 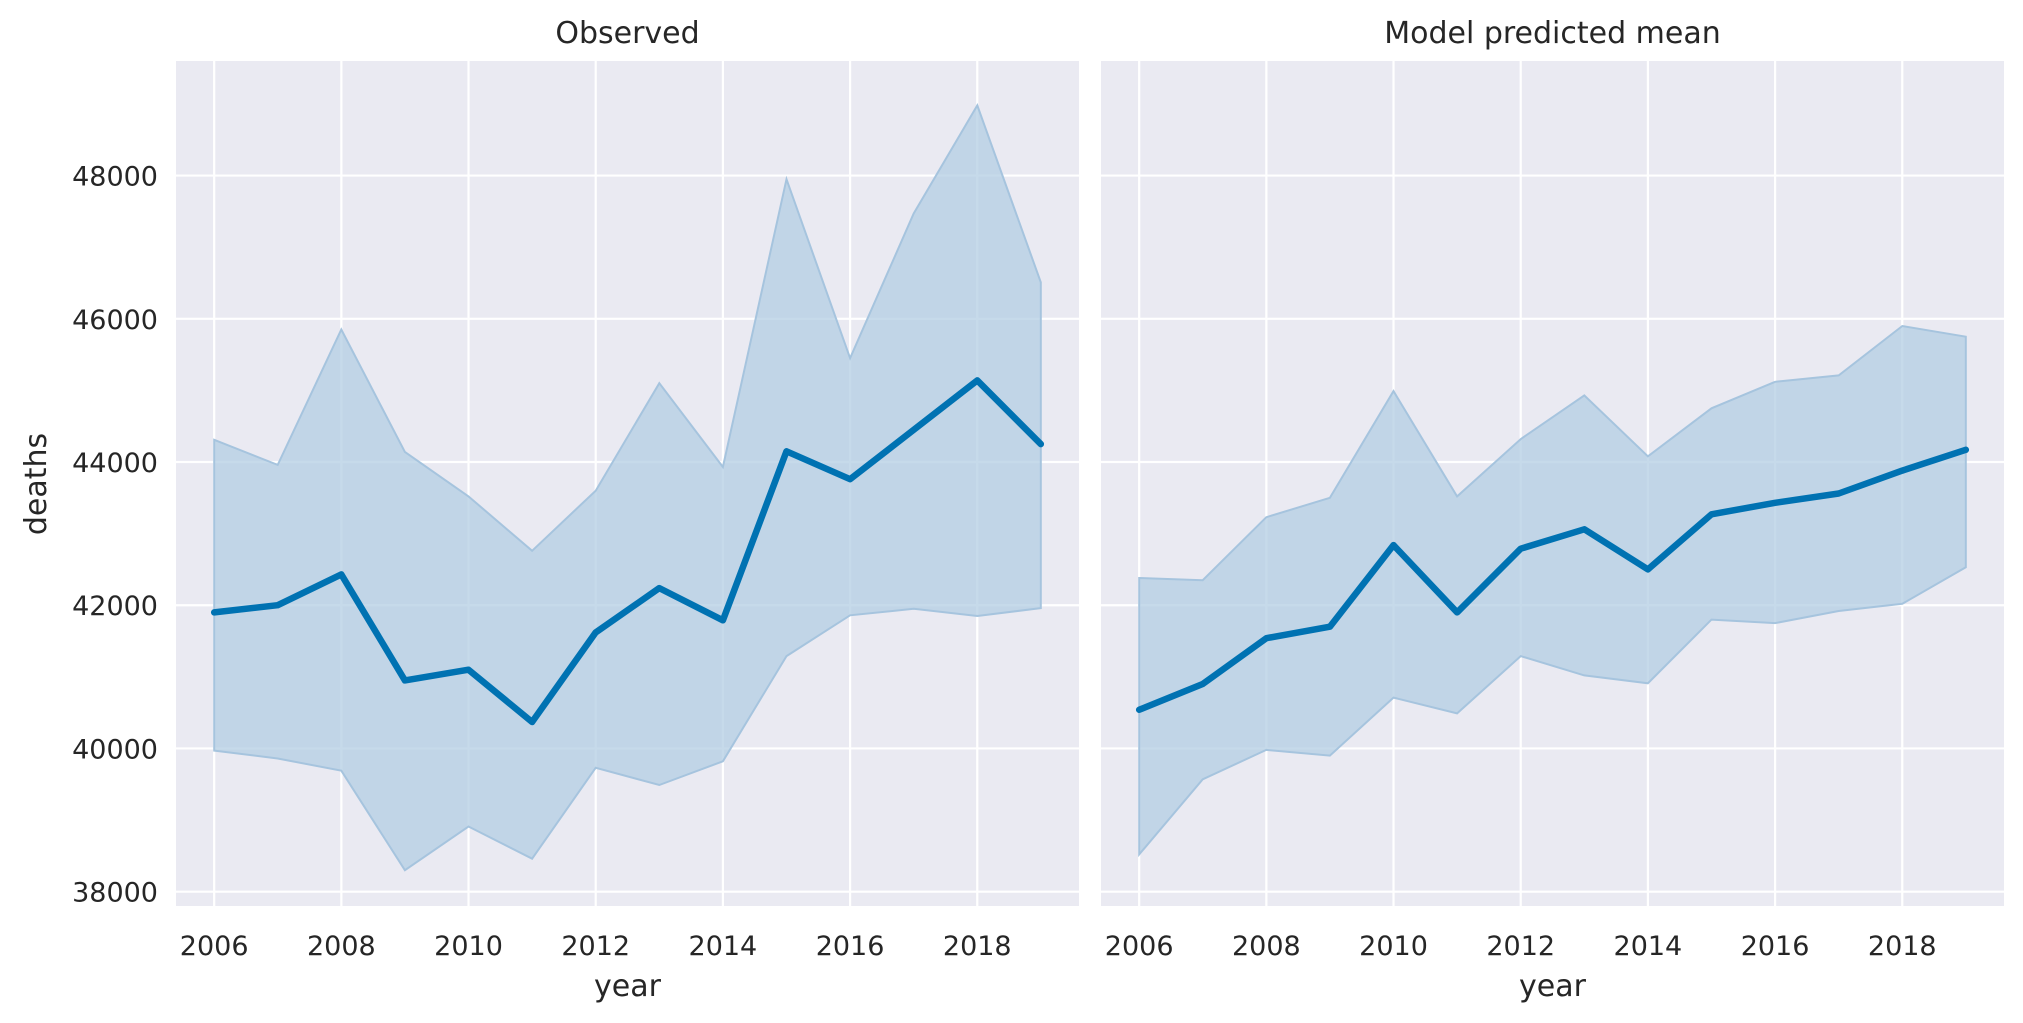 What do you see at coordinates (115, 606) in the screenshot?
I see `y-tick-label: 42000` at bounding box center [115, 606].